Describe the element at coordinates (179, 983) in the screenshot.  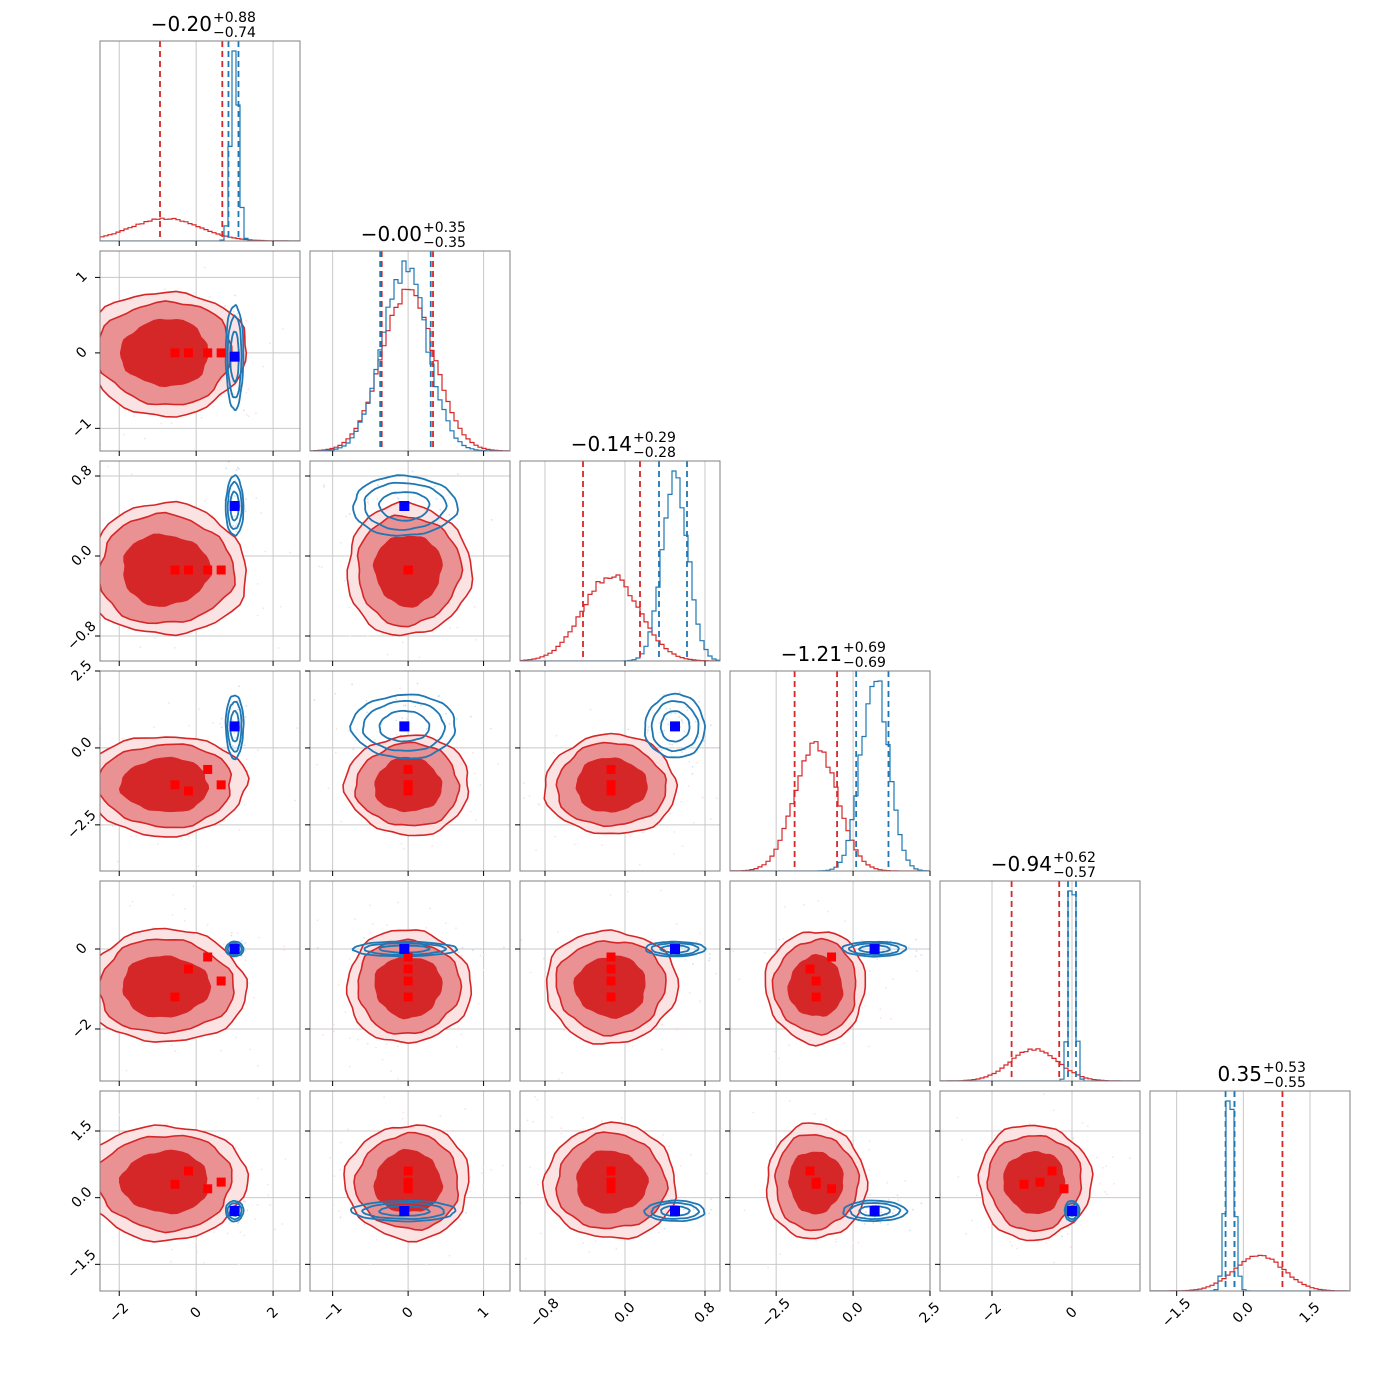
I see `panel-4-0: −2 0` at that location.